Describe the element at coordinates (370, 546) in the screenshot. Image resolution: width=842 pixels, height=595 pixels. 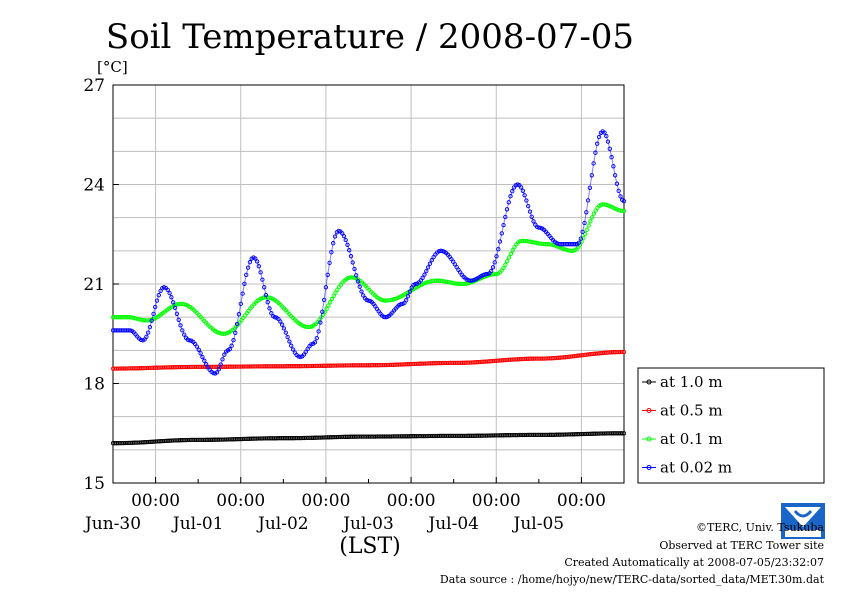
I see `x-axis-label: (LST)` at that location.